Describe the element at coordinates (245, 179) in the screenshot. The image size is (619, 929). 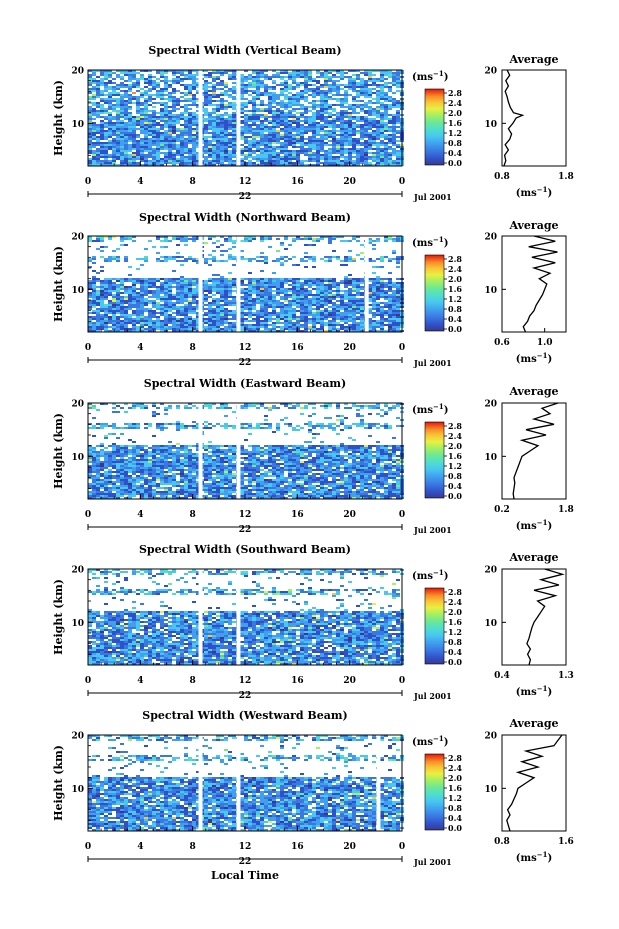
I see `x-axis: 0 4 8 12 16 20 0` at that location.